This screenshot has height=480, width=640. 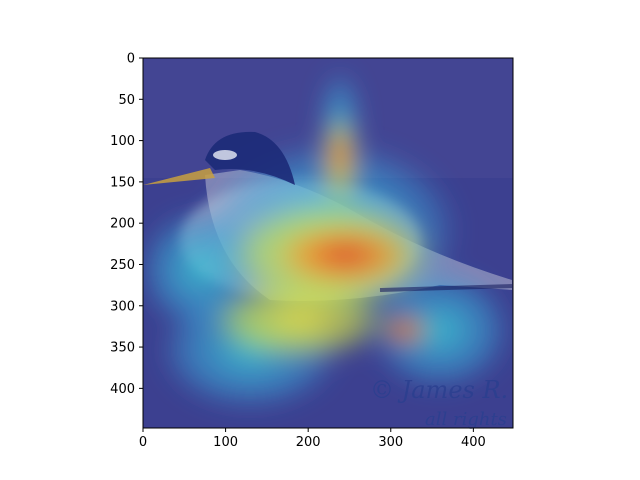 I want to click on y-tick-label: 400, so click(x=122, y=389).